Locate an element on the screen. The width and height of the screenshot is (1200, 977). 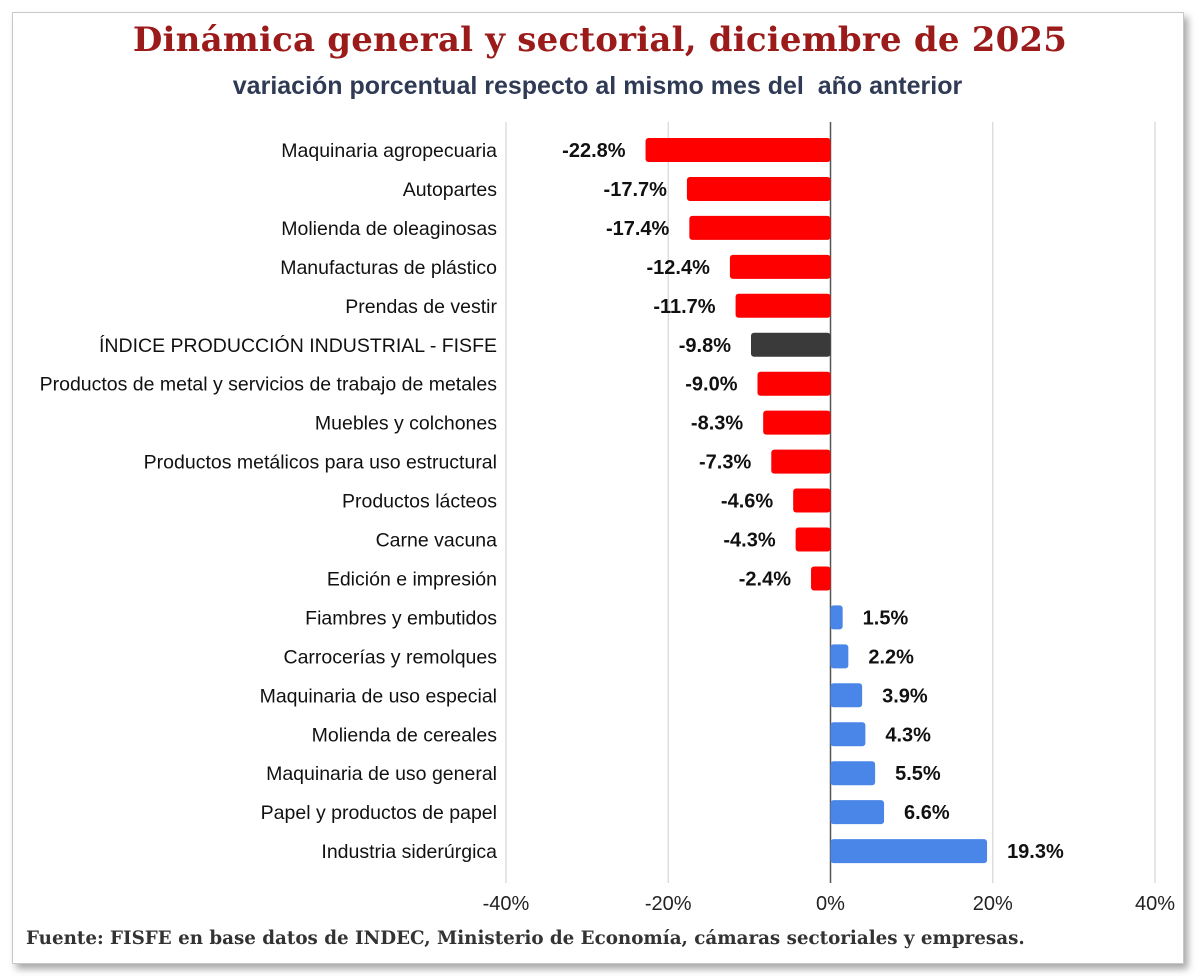
value-label: -22.8% is located at coordinates (594, 151).